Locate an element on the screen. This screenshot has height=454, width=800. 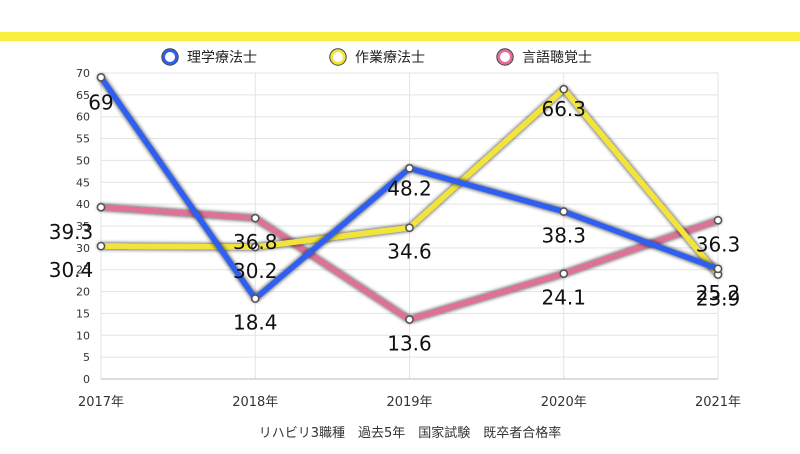
y-tick-label: 20 is located at coordinates (83, 292).